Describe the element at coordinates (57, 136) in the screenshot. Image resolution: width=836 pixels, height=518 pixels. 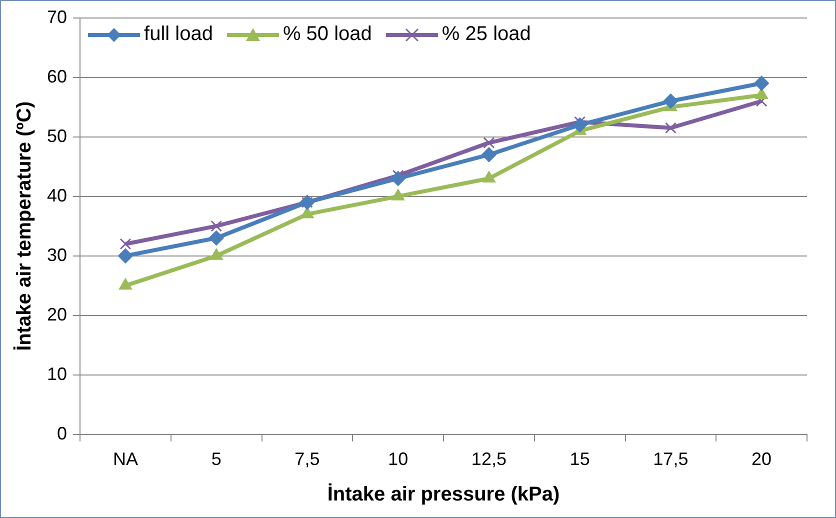
I see `y-tick-label: 50` at that location.